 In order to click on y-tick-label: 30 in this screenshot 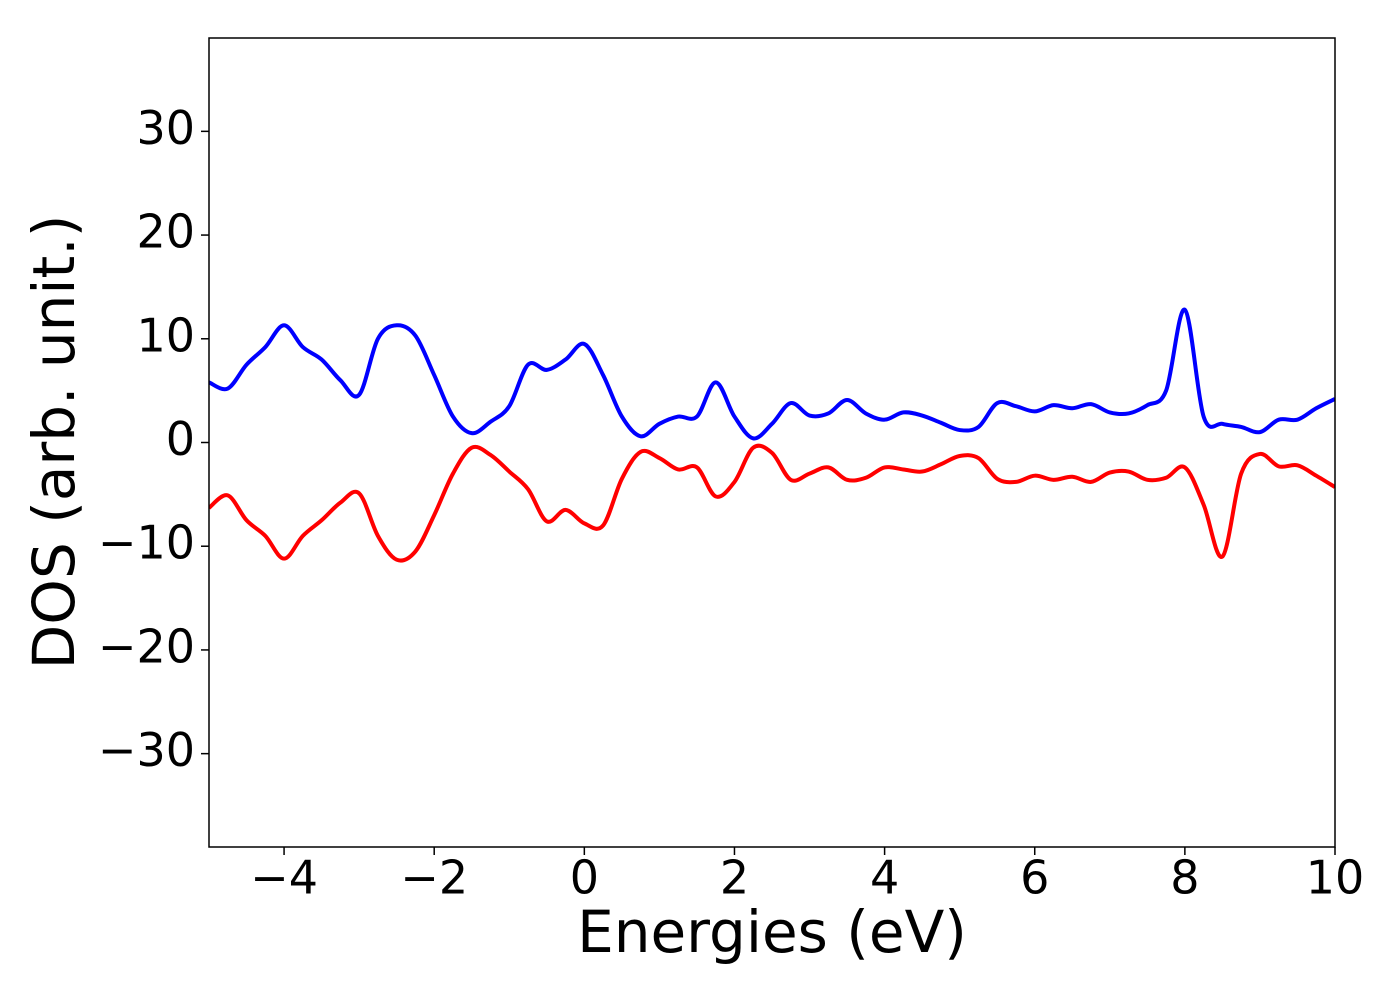, I will do `click(165, 128)`.